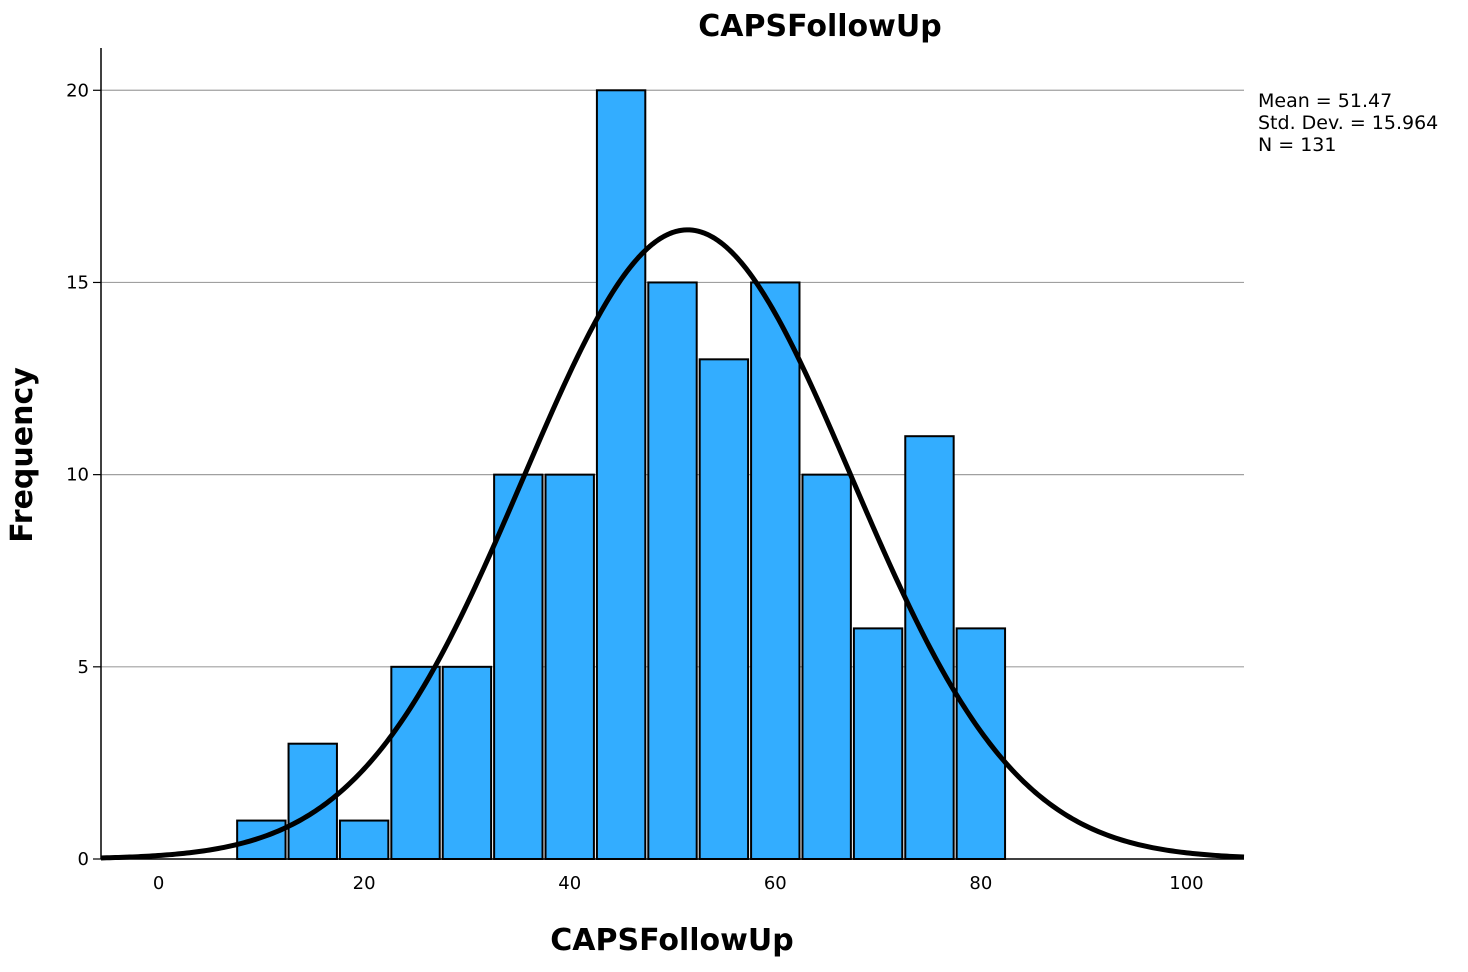 This screenshot has height=972, width=1468. I want to click on statistics-legend: Mean = 51.47 Std. Dev. = 15.964 N = 131, so click(1348, 123).